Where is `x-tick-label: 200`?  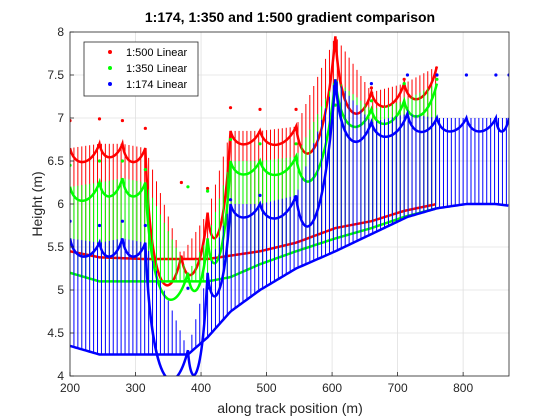 x-tick-label: 200 is located at coordinates (70, 388).